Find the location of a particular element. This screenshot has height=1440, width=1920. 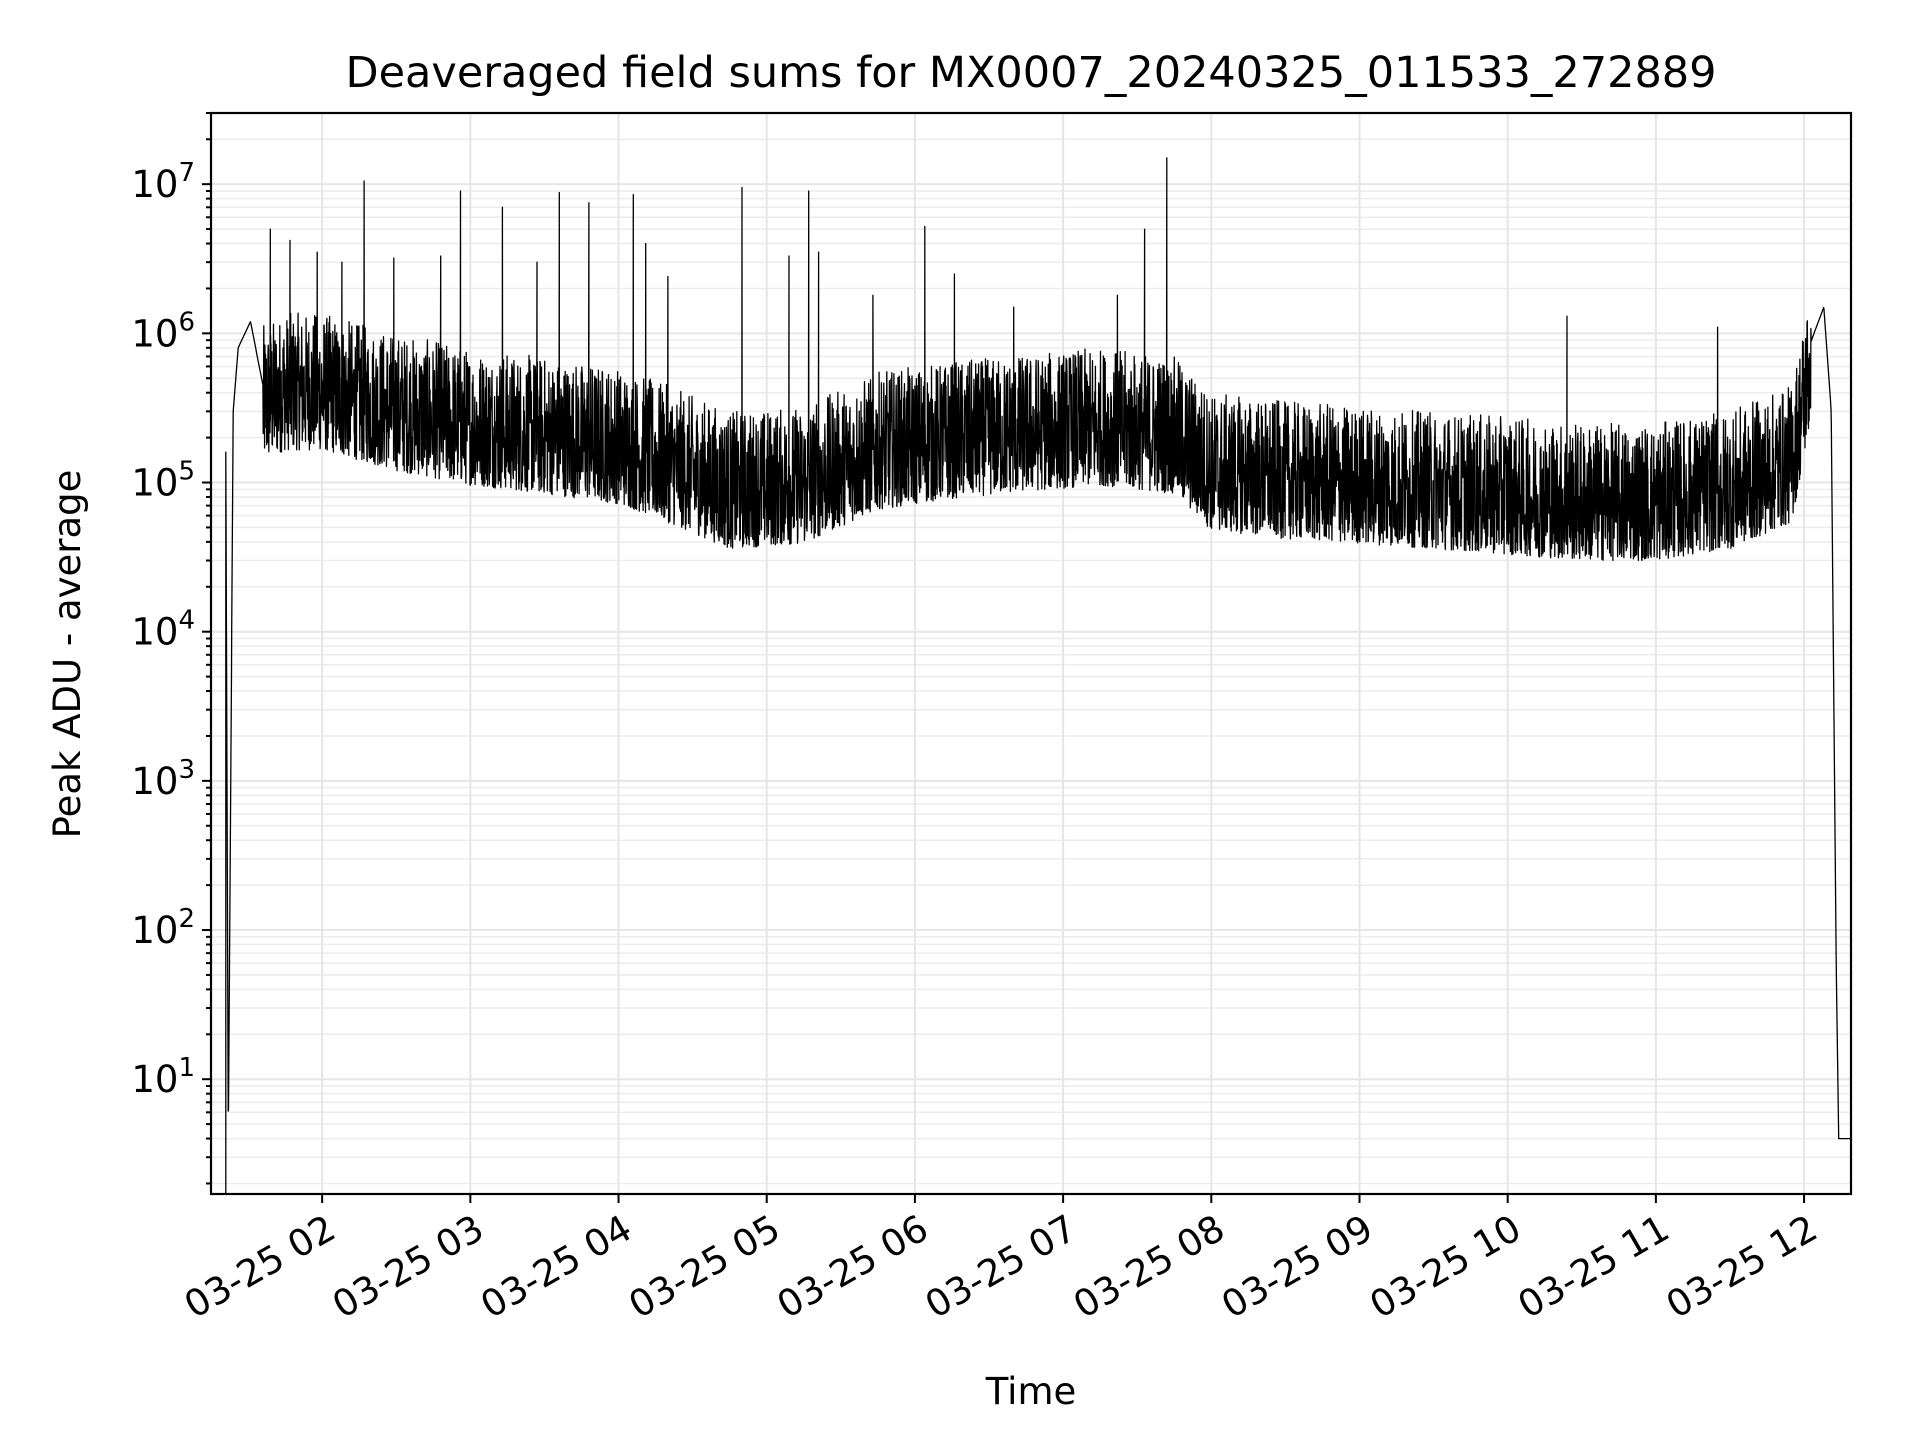

y-tick-label: 106 is located at coordinates (163, 331).